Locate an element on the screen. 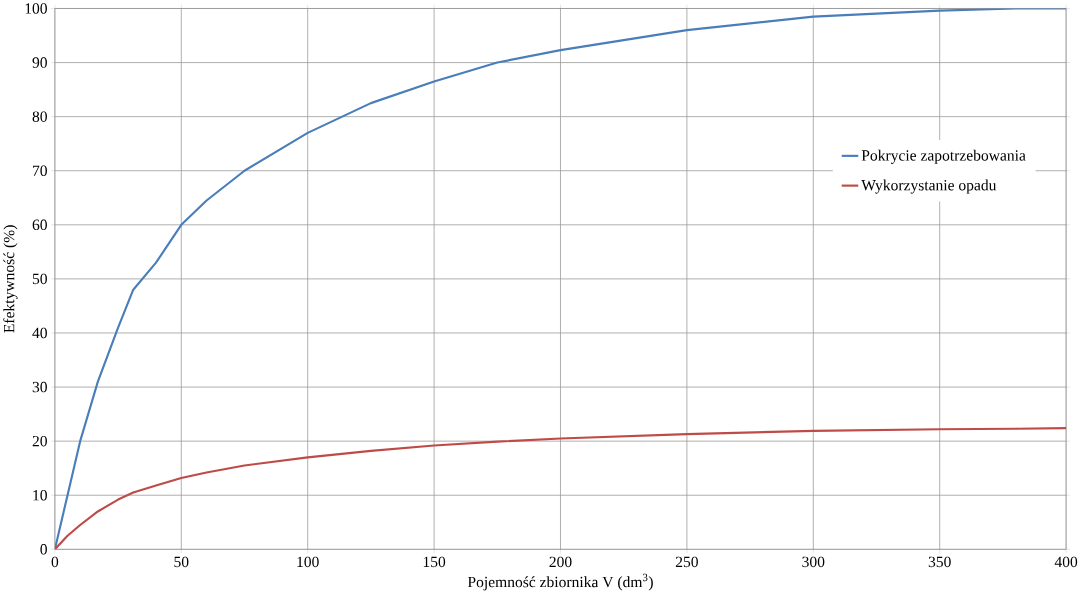 The width and height of the screenshot is (1081, 594). y-tick-label: 20 is located at coordinates (39, 441).